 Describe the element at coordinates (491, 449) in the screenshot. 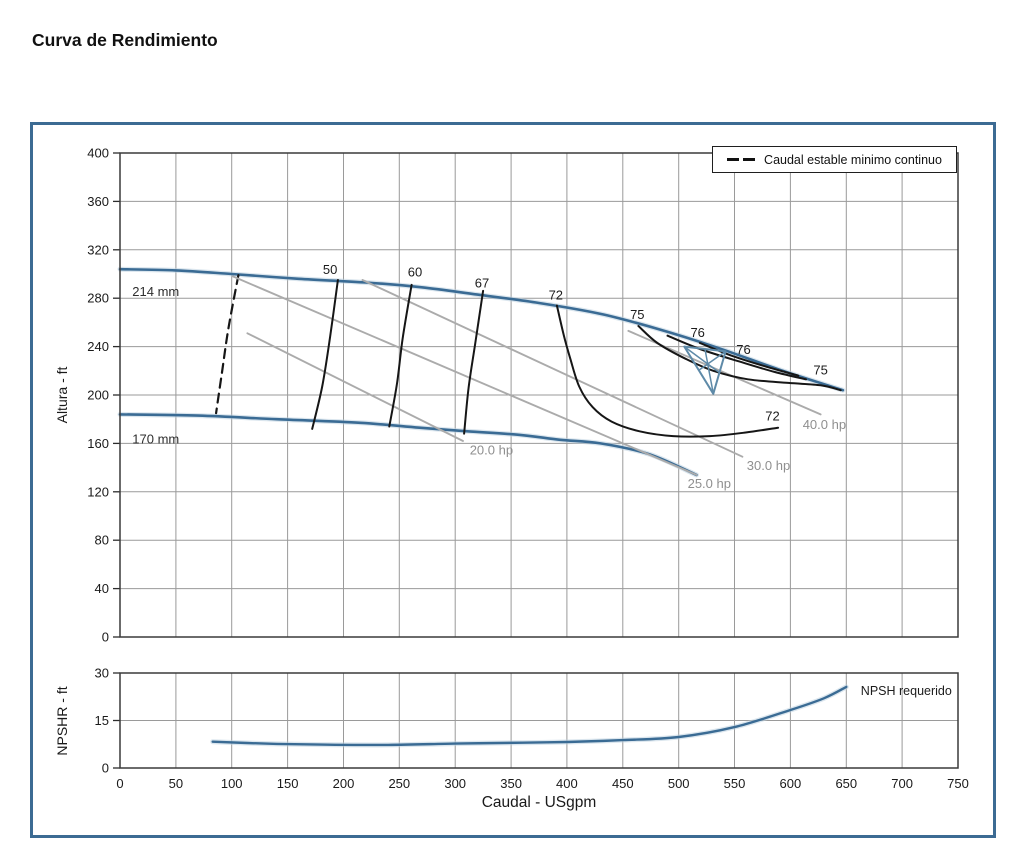

I see `chart-annotation: 20.0 hp` at that location.